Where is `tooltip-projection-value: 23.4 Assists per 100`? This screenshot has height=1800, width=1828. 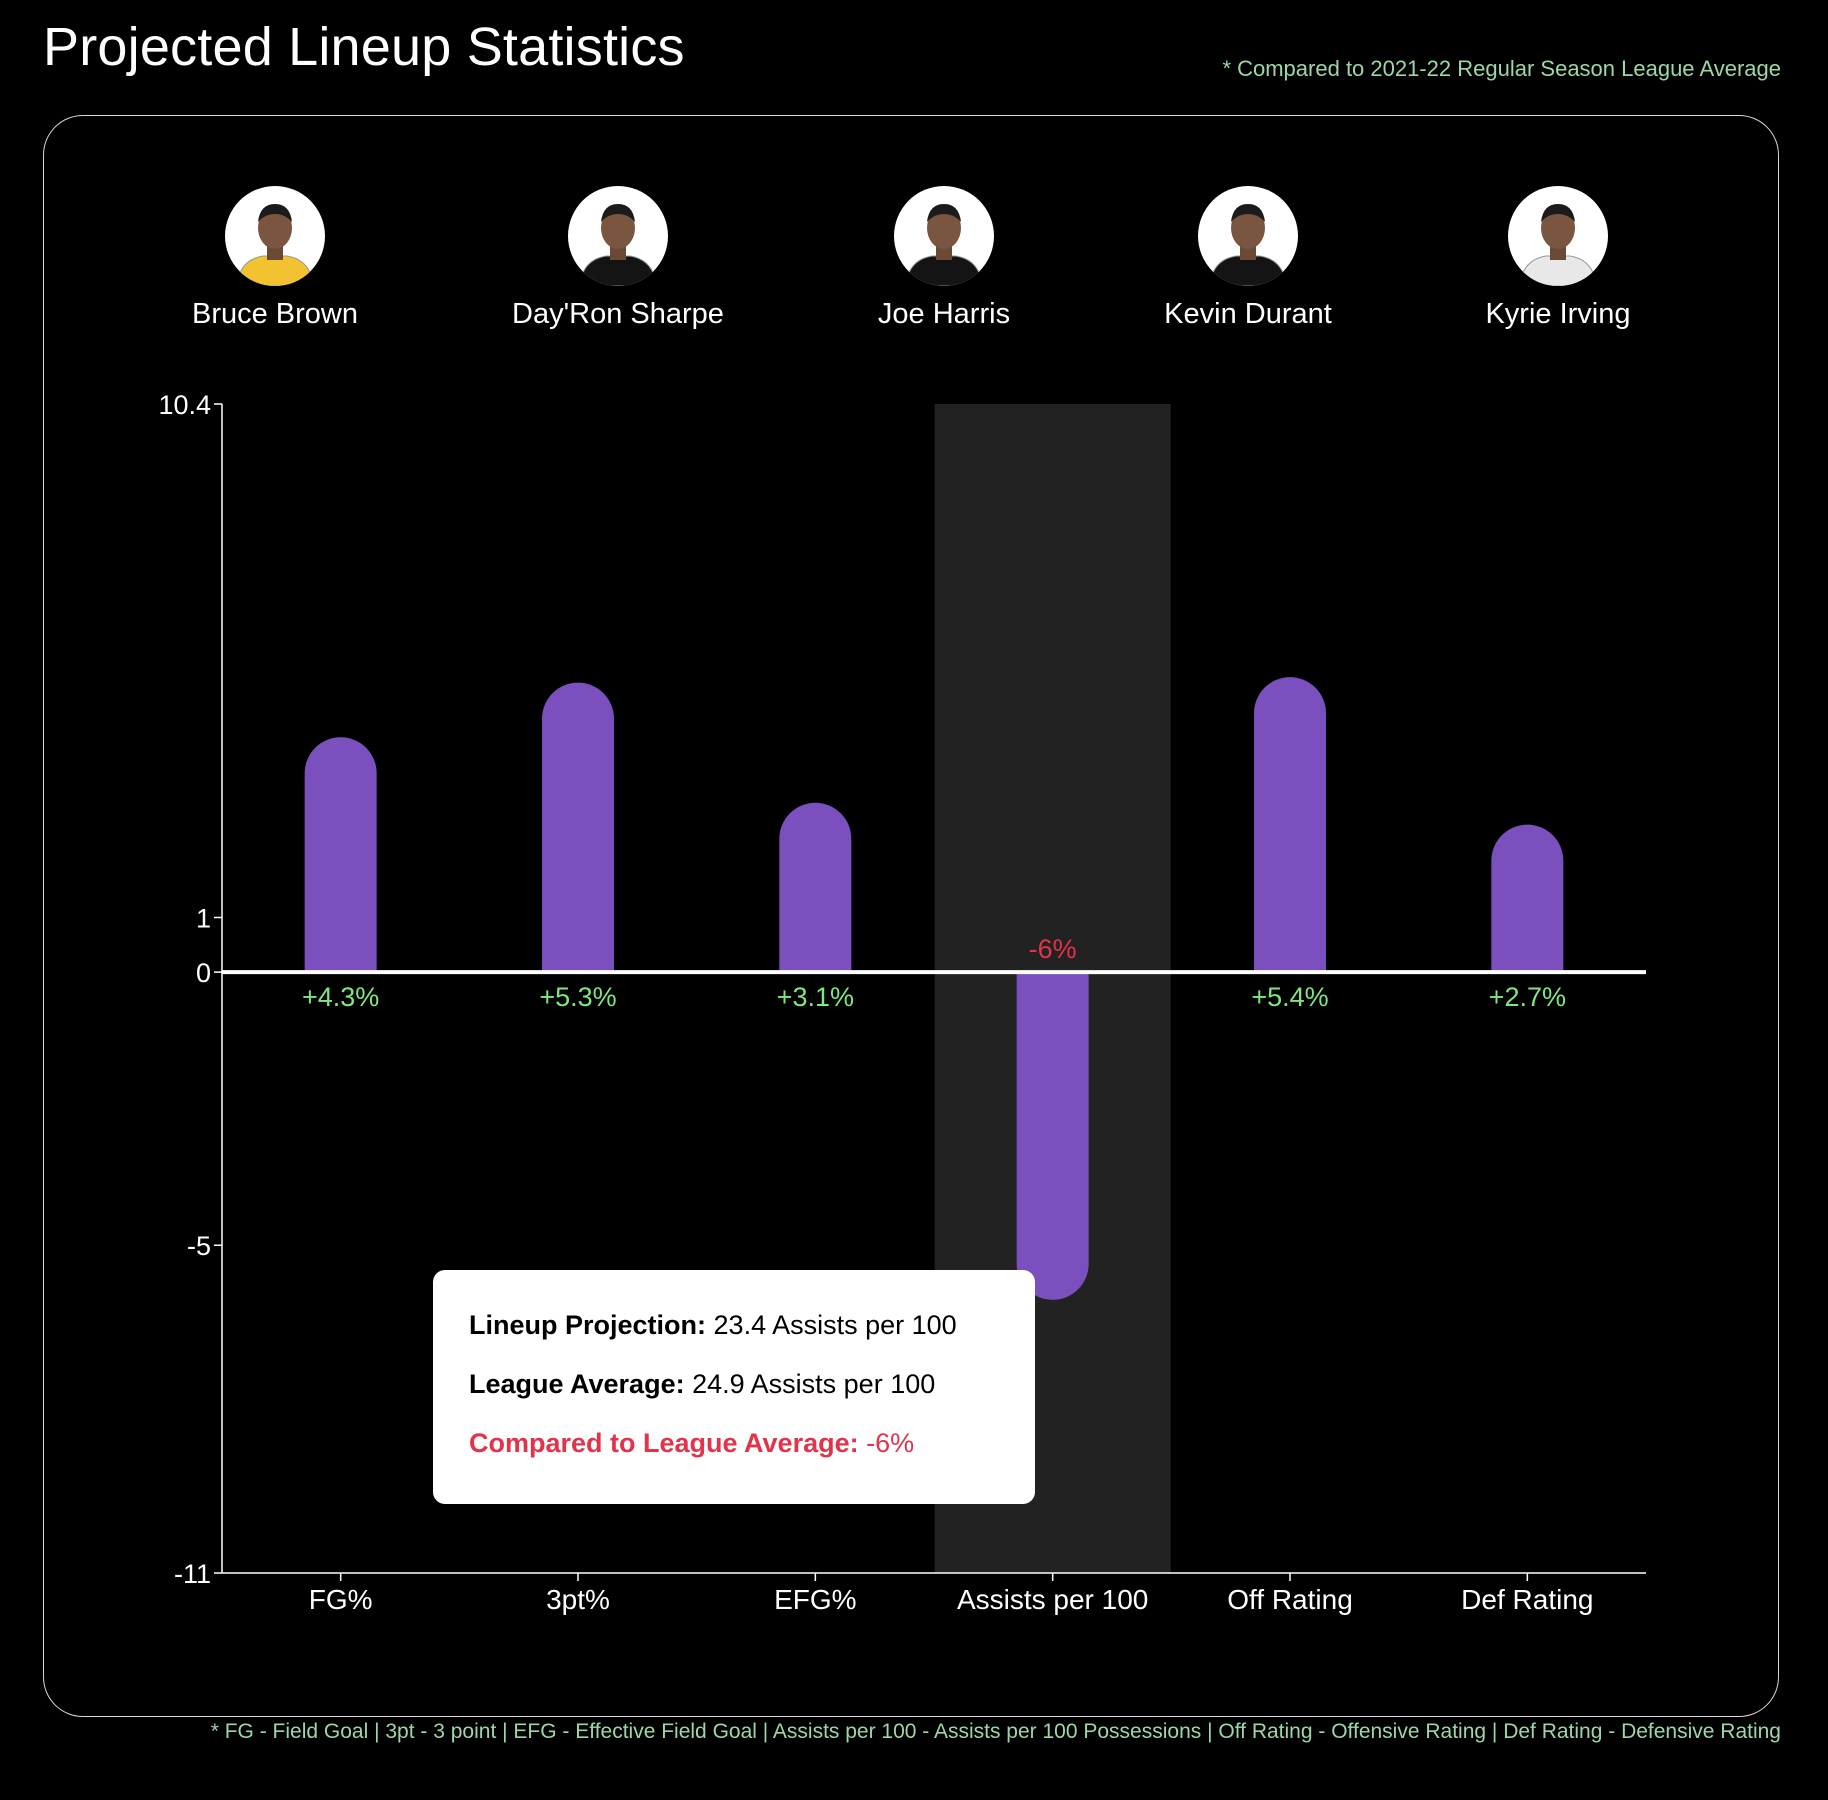
tooltip-projection-value: 23.4 Assists per 100 is located at coordinates (835, 1325).